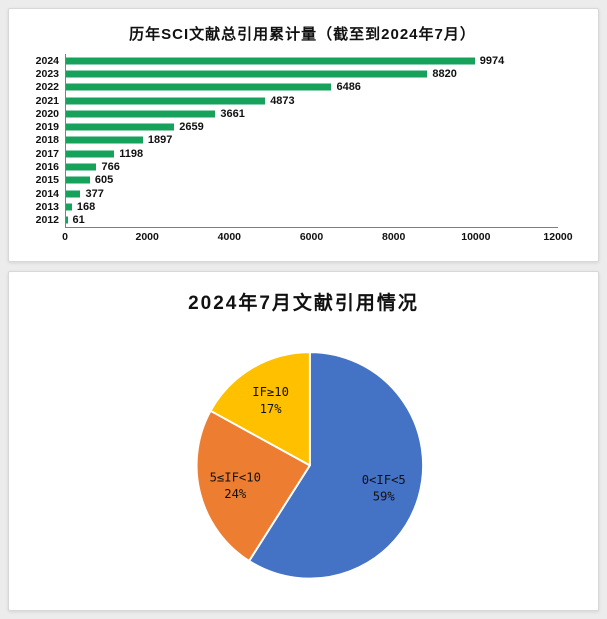 The height and width of the screenshot is (619, 607). I want to click on bar-category-label: 2020, so click(47, 113).